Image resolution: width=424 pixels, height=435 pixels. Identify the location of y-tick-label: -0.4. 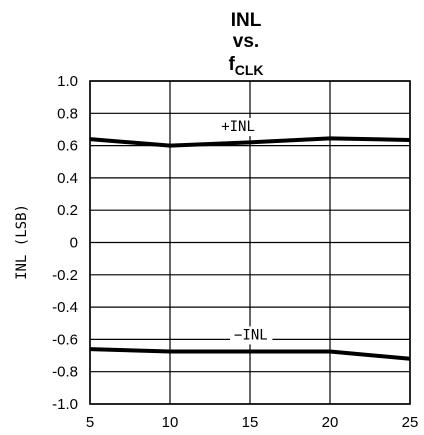
(65, 307).